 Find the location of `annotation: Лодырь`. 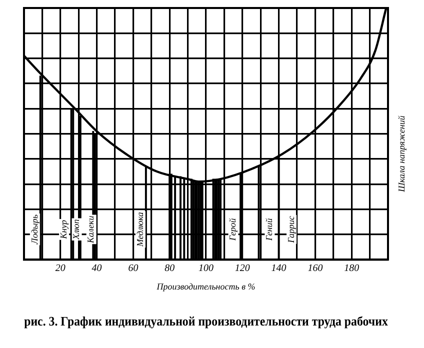

annotation: Лодырь is located at coordinates (34, 230).